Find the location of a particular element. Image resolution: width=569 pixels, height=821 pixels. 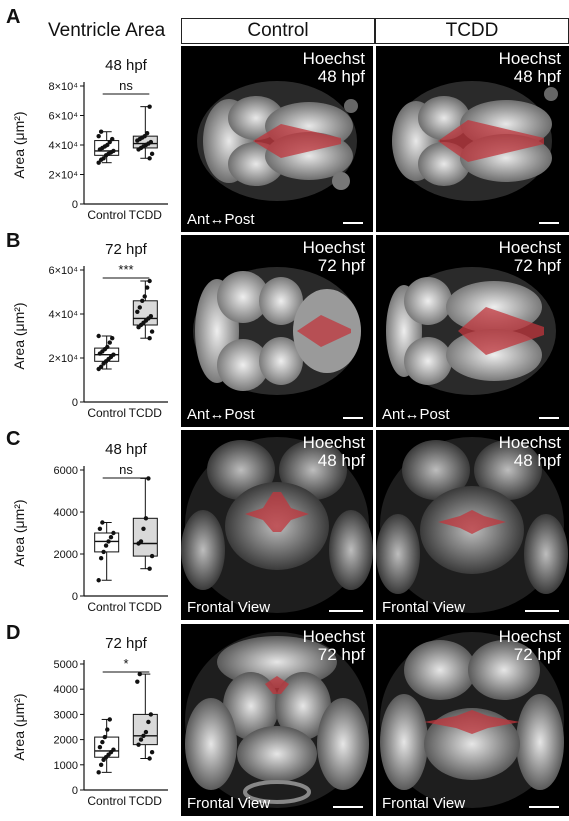

column-header-control: Control is located at coordinates (278, 31).